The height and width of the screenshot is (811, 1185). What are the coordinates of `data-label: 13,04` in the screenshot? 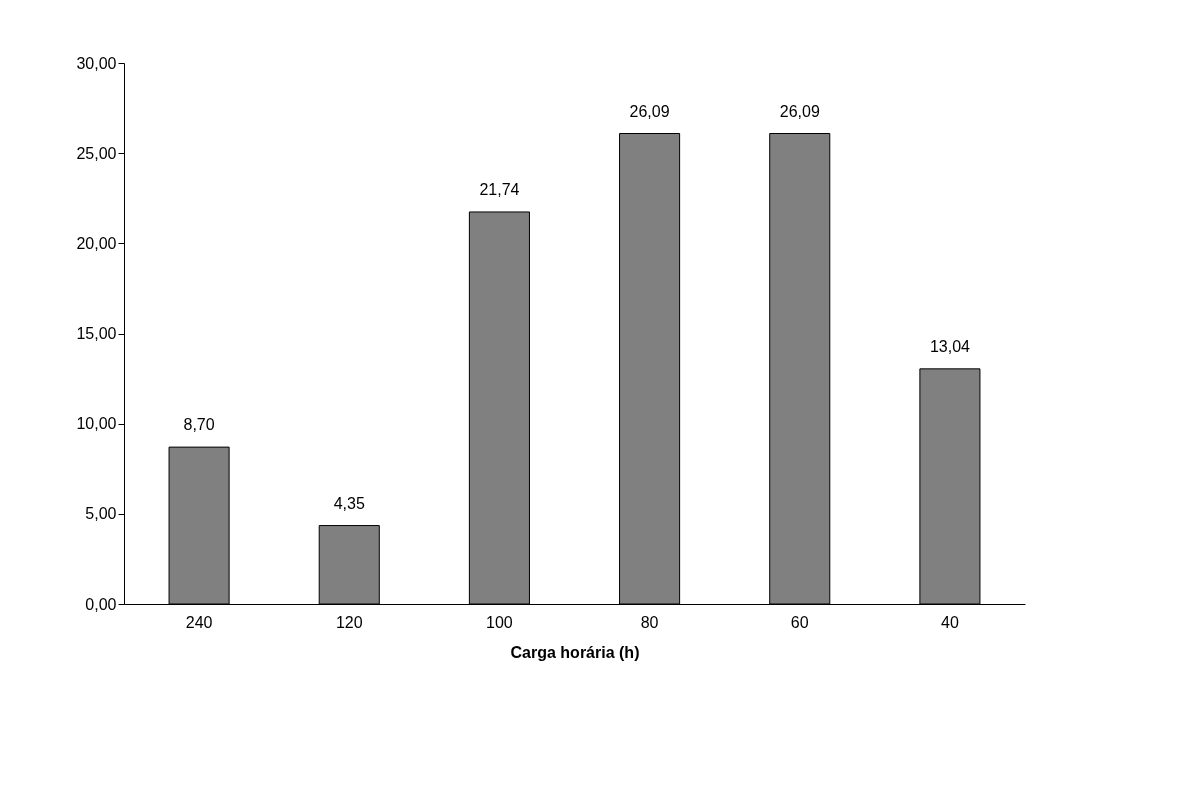 It's located at (950, 346).